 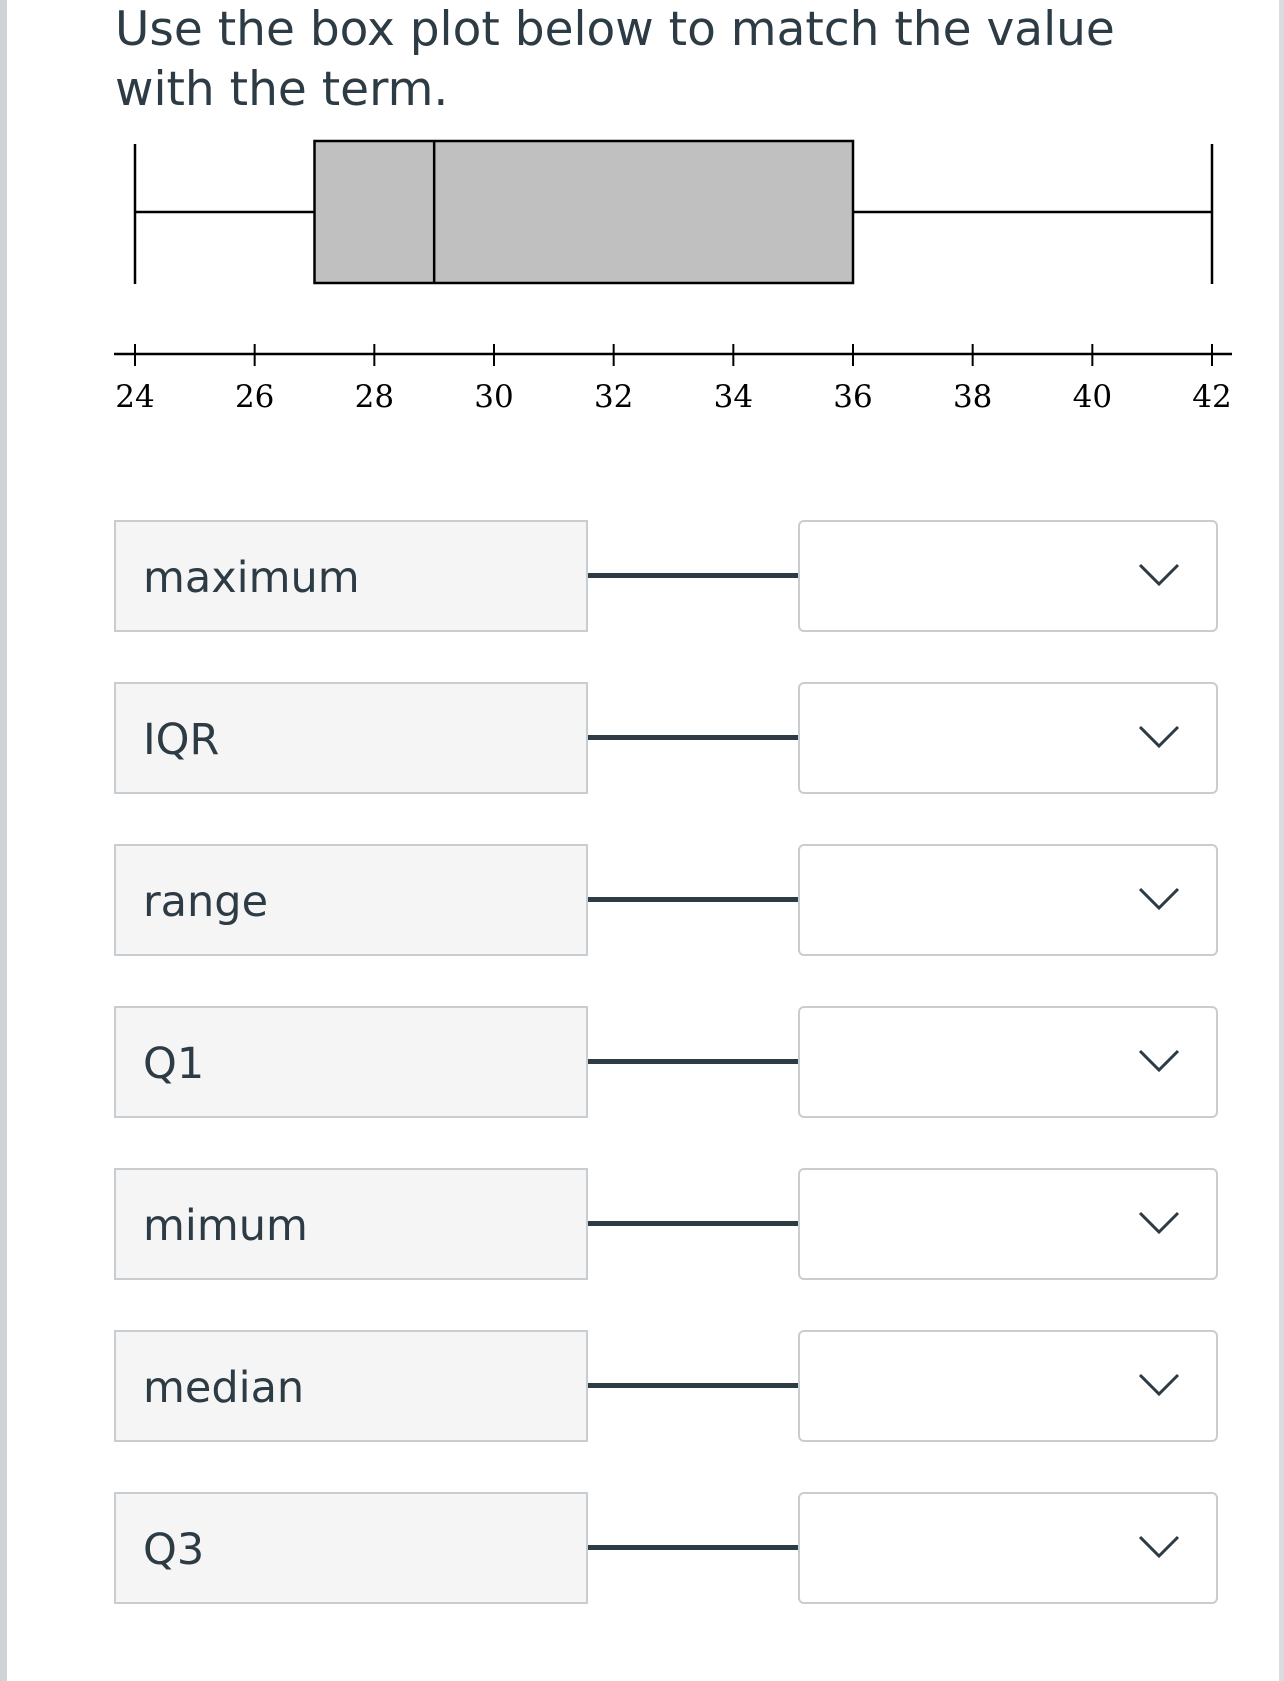 What do you see at coordinates (251, 578) in the screenshot?
I see `term-label: maximum` at bounding box center [251, 578].